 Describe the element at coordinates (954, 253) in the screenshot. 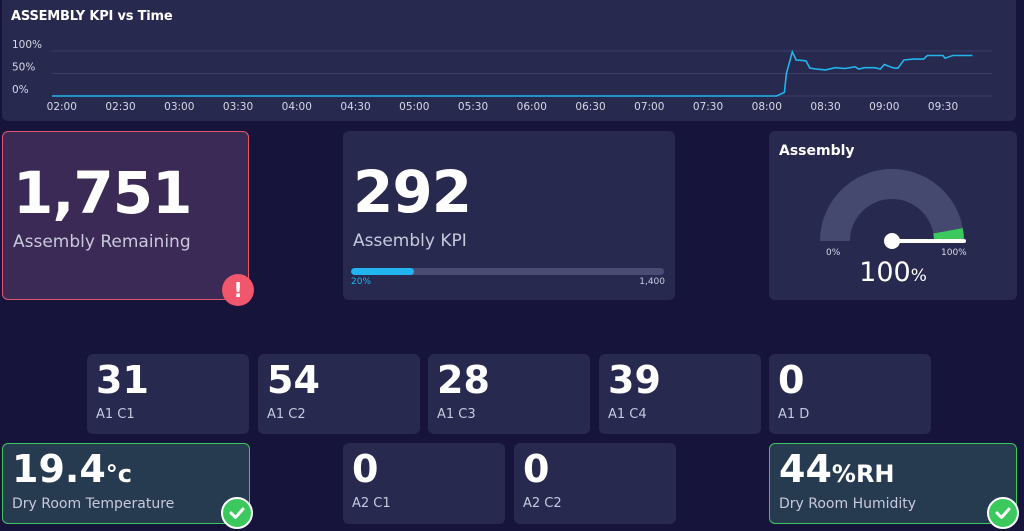

I see `gauge-max-label: 100%` at that location.